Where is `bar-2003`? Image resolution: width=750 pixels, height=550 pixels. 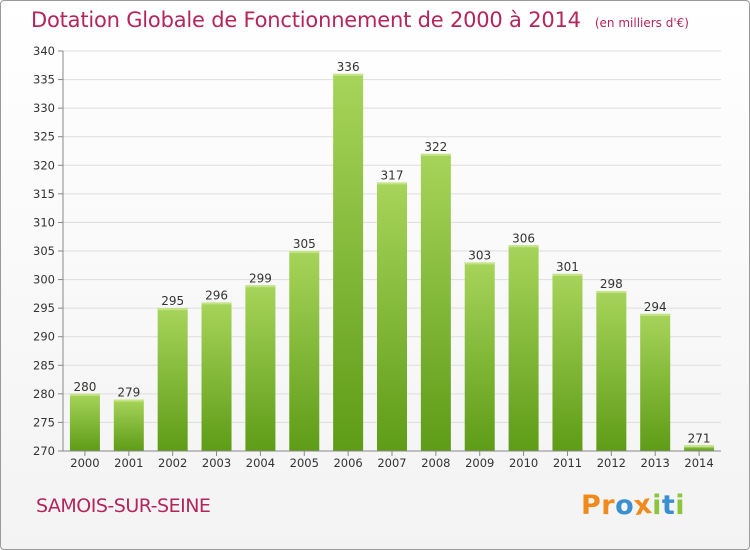
bar-2003 is located at coordinates (216, 376).